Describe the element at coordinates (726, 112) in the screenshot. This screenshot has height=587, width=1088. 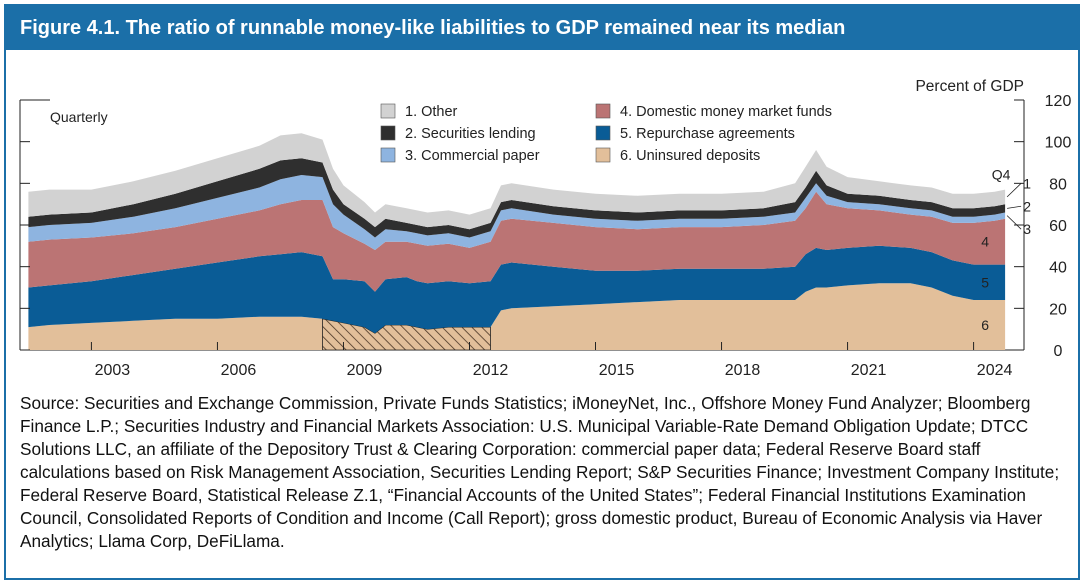
I see `legend-label: 4. Domestic money market funds` at that location.